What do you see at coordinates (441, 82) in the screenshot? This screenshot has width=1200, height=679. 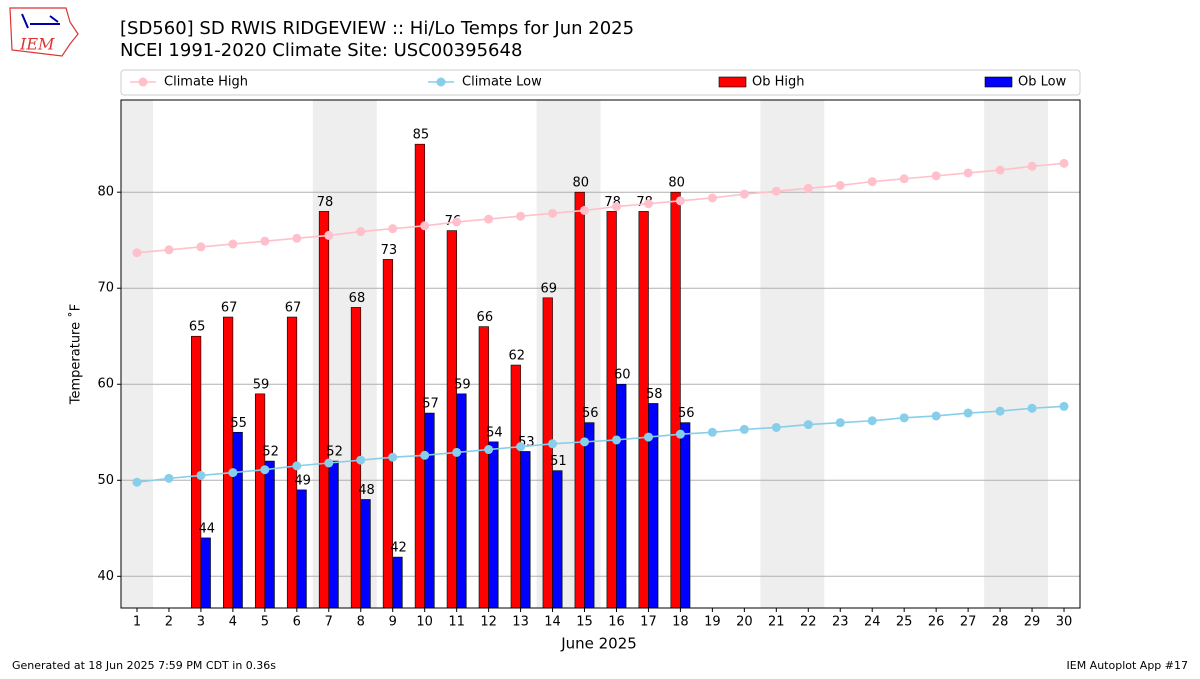 I see `legend-marker` at bounding box center [441, 82].